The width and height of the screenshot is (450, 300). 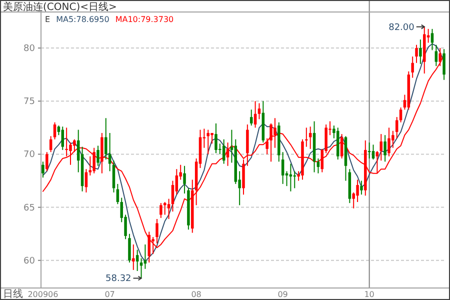 What do you see at coordinates (196, 294) in the screenshot?
I see `x-tick-label: 08` at bounding box center [196, 294].